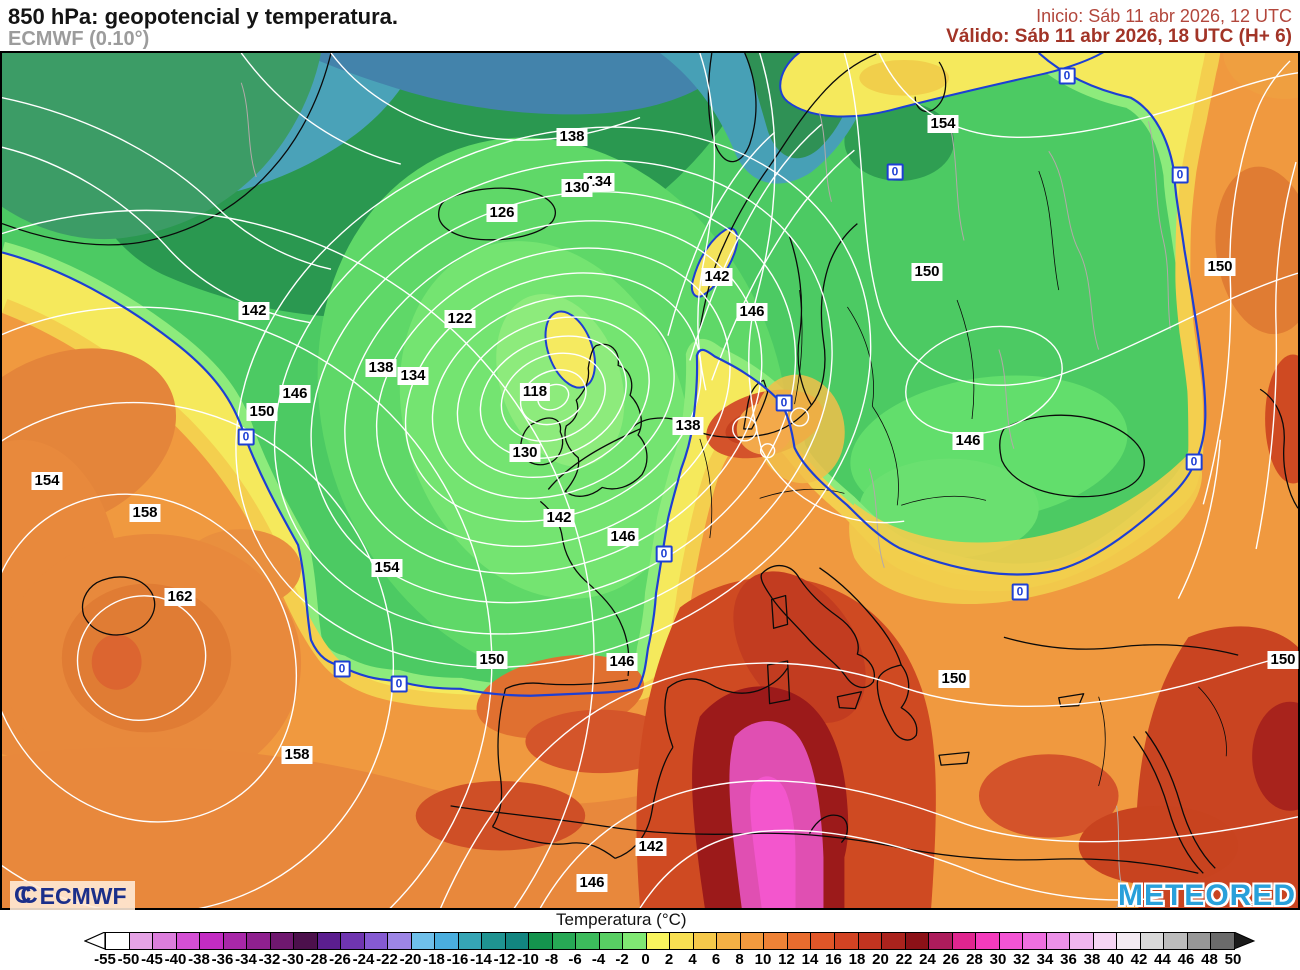  I want to click on legend-tick: 28, so click(974, 959).